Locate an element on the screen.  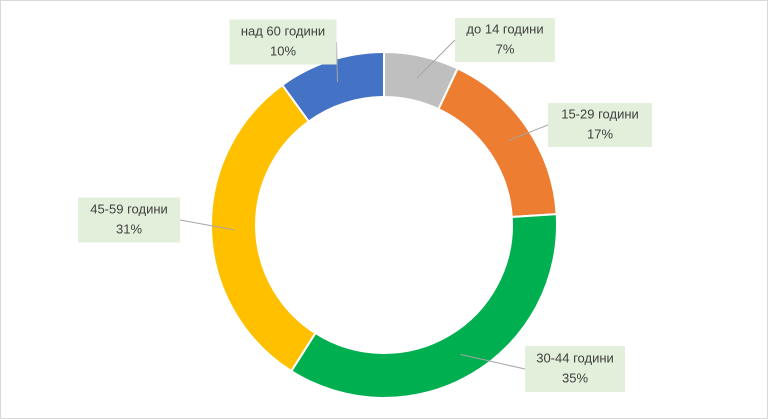
donut-slice is located at coordinates (332, 86).